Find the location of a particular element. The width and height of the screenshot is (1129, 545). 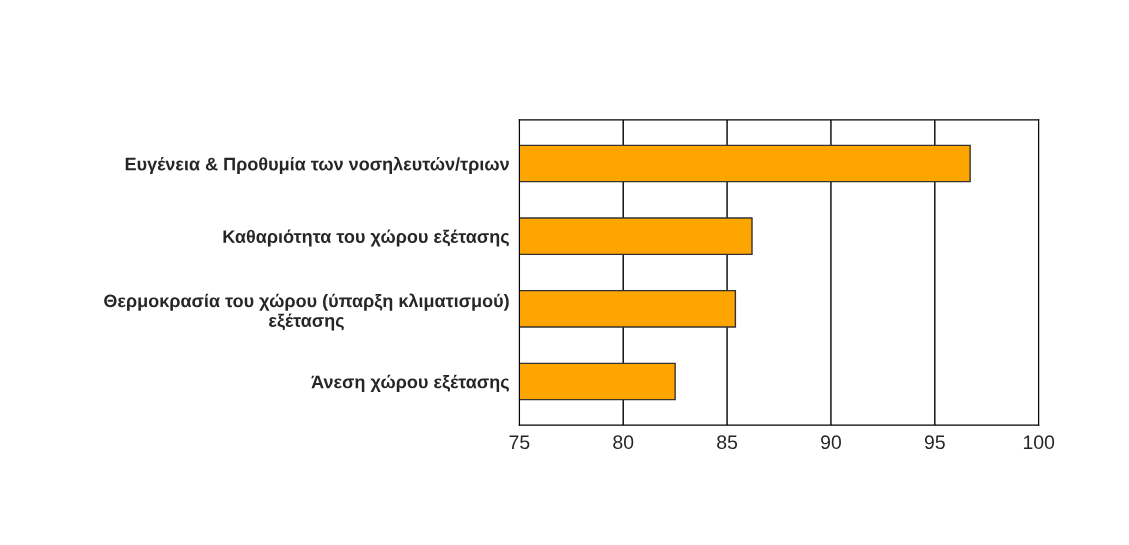

y-tick-label: Ευγένεια & Προθυμία των νοσηλευτών/τριων is located at coordinates (317, 165).